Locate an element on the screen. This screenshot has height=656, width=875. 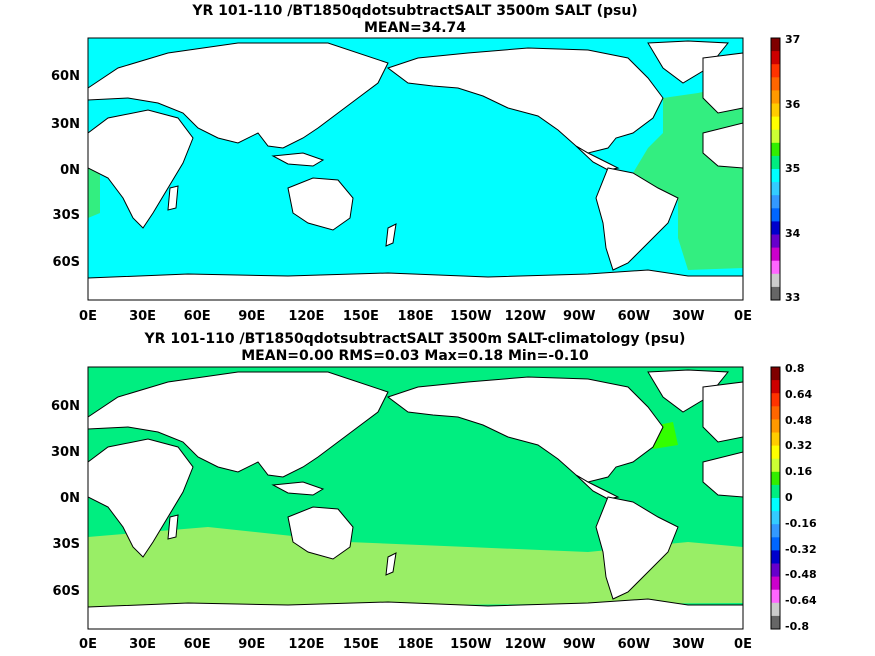
top-lon-label: 150W is located at coordinates (471, 316).